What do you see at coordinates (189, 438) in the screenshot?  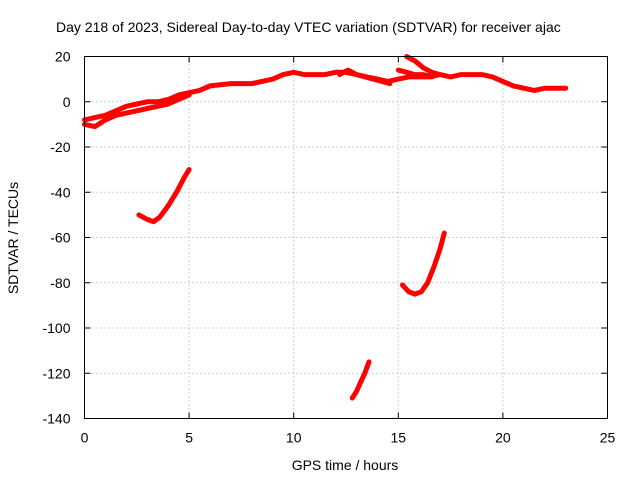 I see `x-tick-label: 5` at bounding box center [189, 438].